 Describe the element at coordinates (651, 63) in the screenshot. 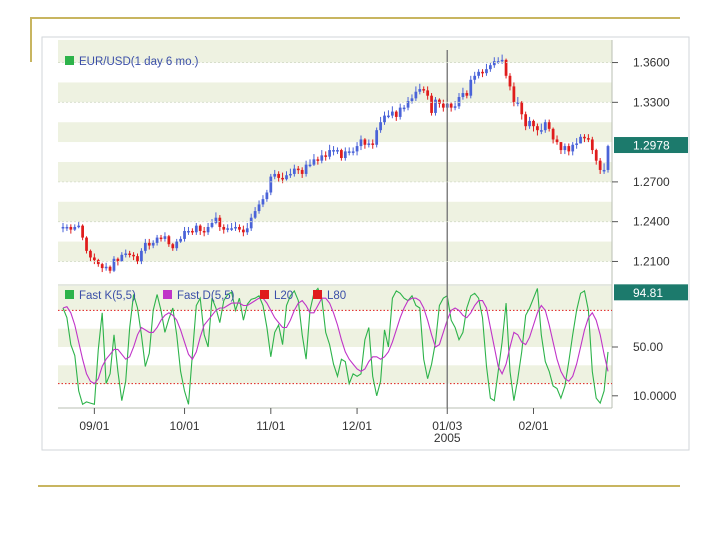

I see `price-tick-label: 1.3600` at that location.